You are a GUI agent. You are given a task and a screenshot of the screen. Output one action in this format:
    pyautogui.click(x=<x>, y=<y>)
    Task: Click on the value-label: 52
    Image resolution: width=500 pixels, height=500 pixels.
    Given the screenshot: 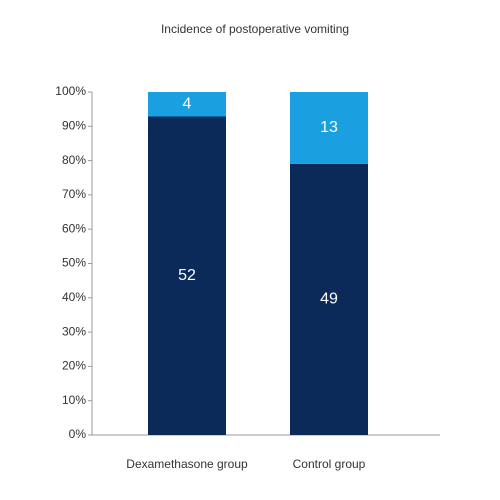 What is the action you would take?
    pyautogui.click(x=187, y=275)
    